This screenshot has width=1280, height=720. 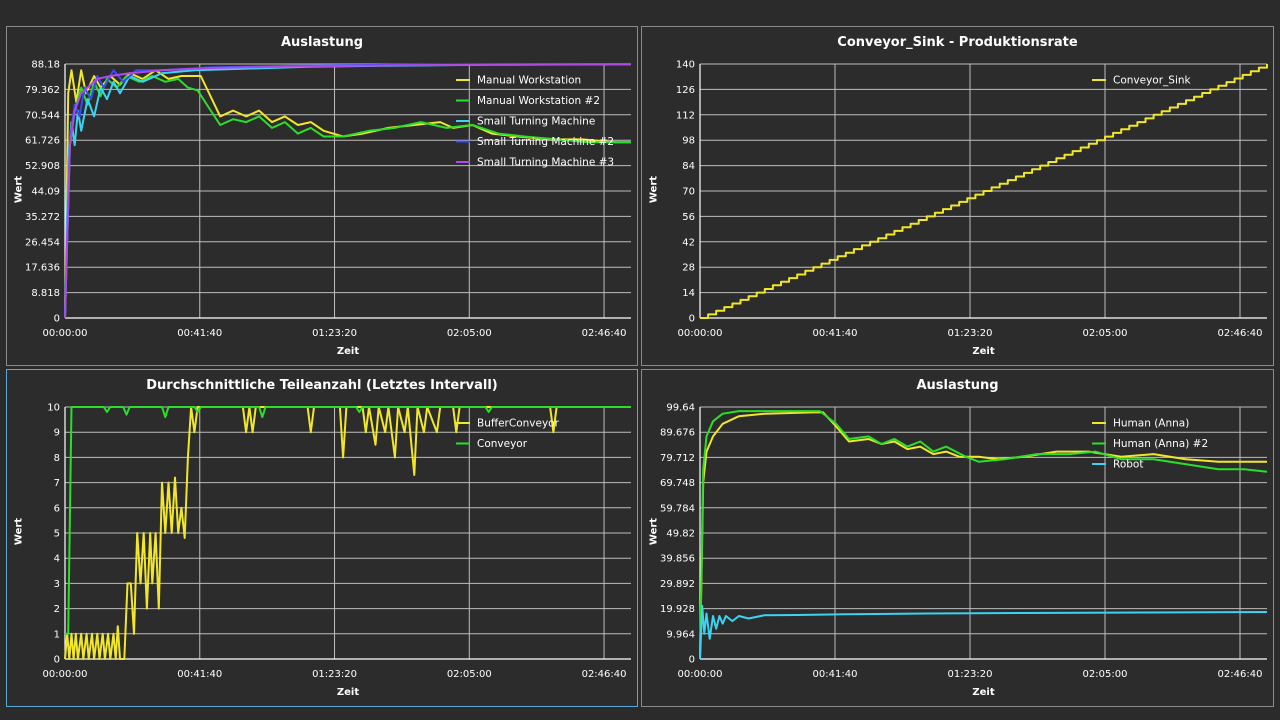 What do you see at coordinates (1160, 444) in the screenshot?
I see `legend-label: Human (Anna) #2` at bounding box center [1160, 444].